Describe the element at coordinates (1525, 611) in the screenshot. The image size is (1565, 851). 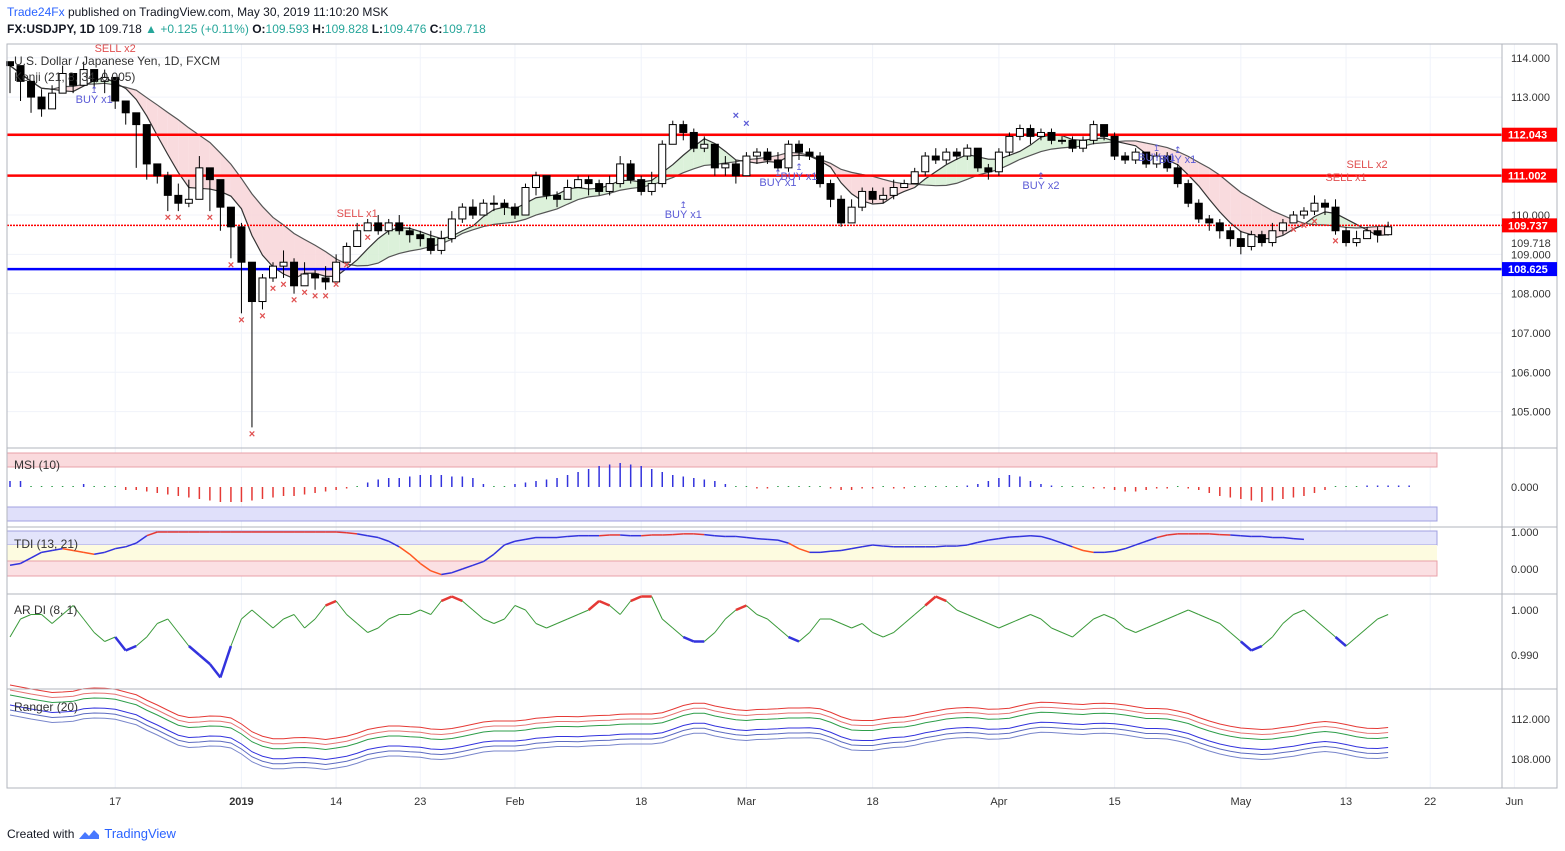
I see `ardi-tick: 1.000` at that location.